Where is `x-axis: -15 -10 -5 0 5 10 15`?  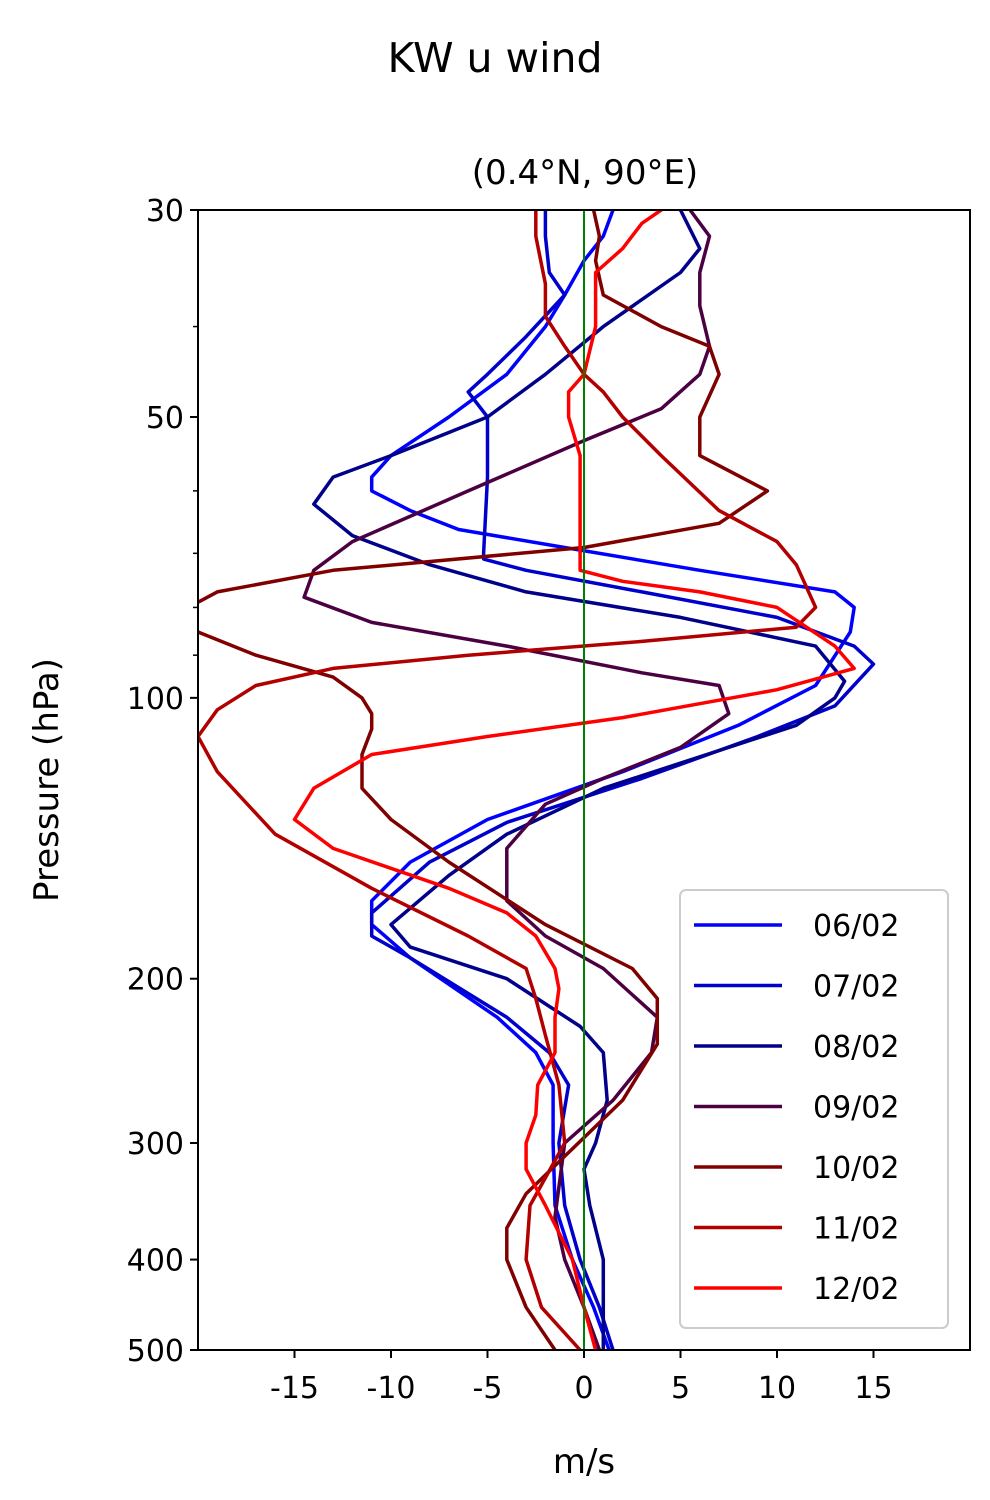 x-axis: -15 -10 -5 0 5 10 15 is located at coordinates (581, 1378).